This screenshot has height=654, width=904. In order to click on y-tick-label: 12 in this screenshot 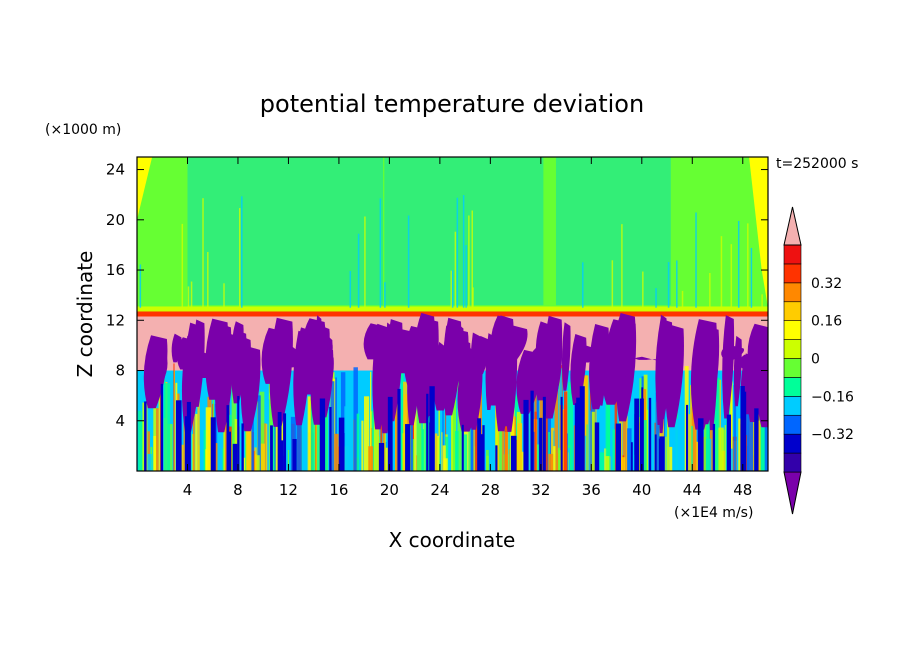, I will do `click(115, 320)`.